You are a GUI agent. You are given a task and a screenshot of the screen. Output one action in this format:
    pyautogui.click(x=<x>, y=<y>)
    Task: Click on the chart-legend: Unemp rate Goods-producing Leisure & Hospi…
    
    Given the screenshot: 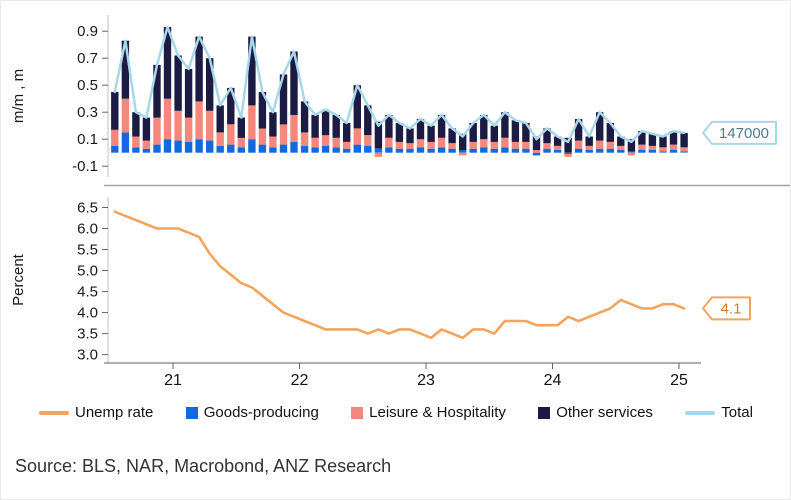 What is the action you would take?
    pyautogui.click(x=396, y=412)
    